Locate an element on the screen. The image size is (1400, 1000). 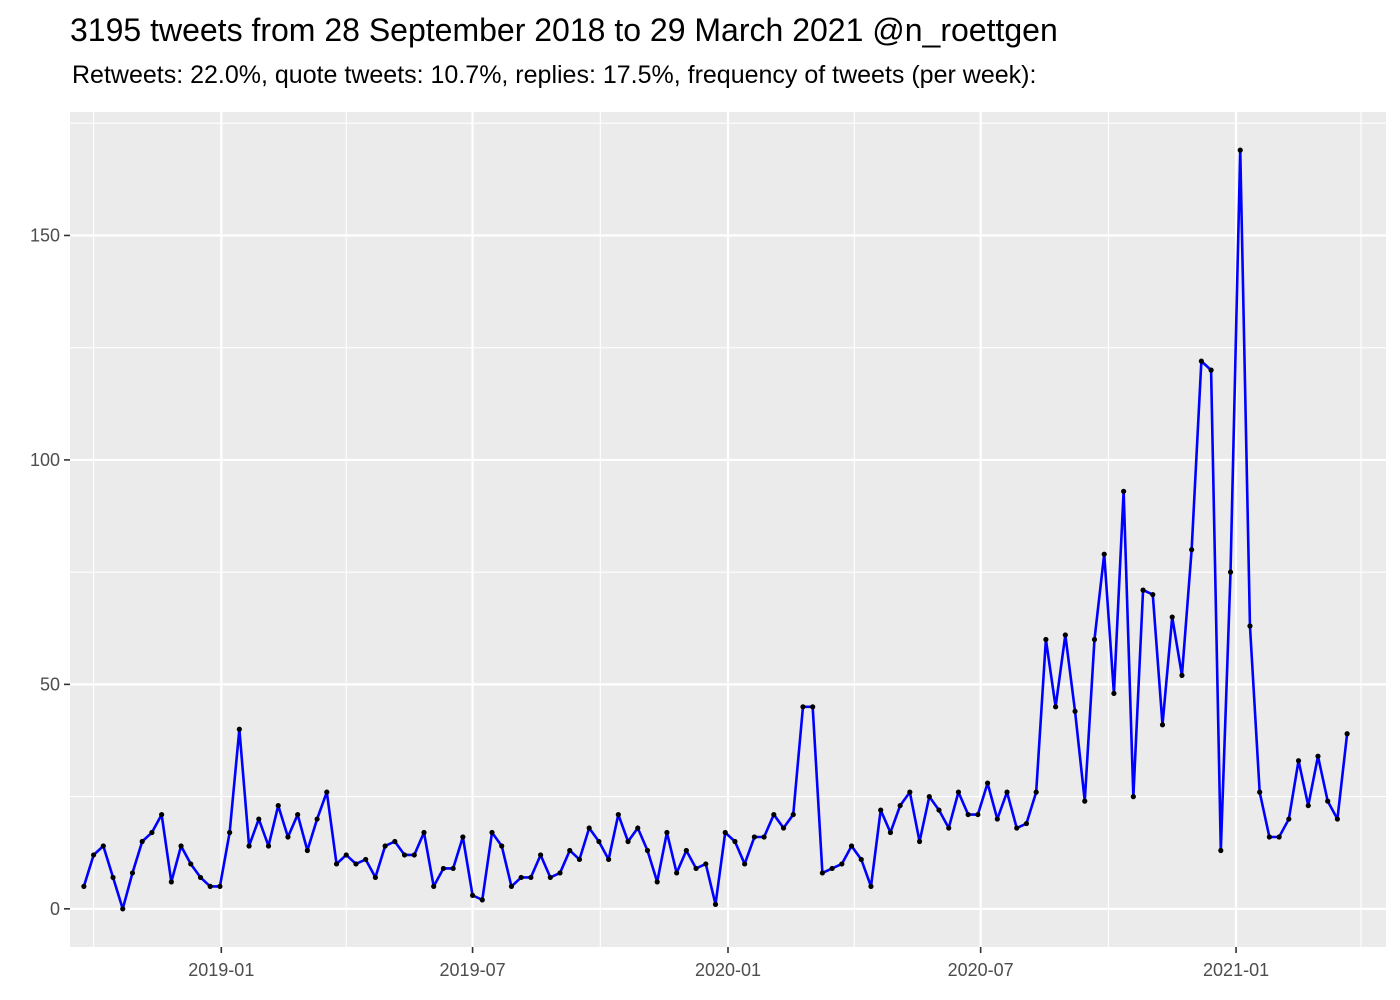
x-tick-label: 2020-01 is located at coordinates (728, 970).